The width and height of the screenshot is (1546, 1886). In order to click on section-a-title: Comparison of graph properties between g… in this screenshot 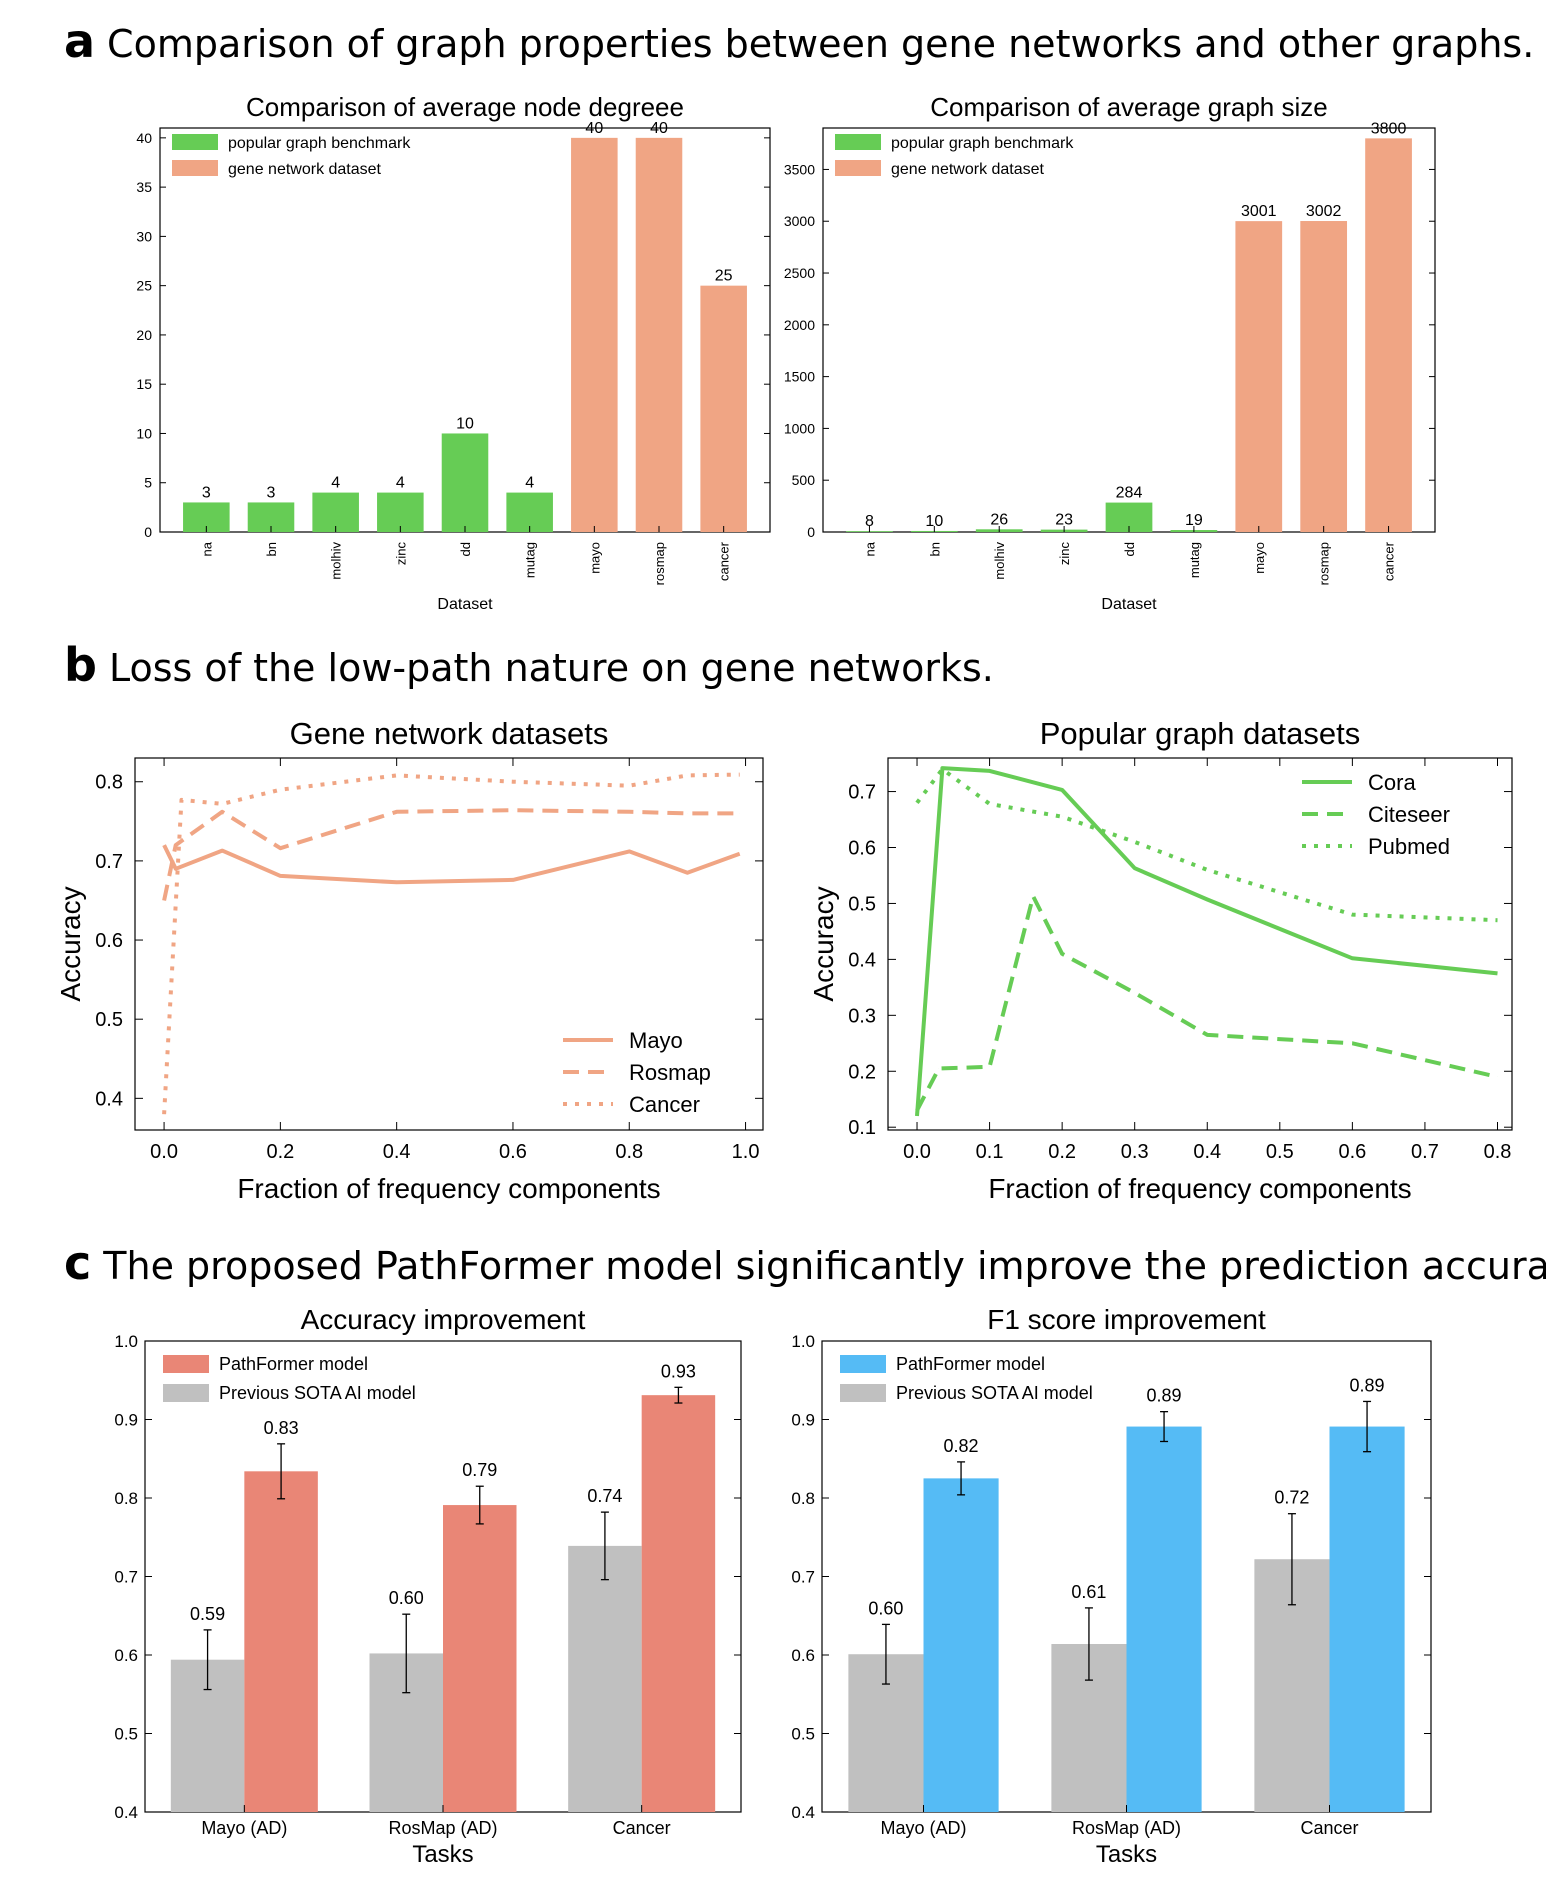, I will do `click(821, 44)`.